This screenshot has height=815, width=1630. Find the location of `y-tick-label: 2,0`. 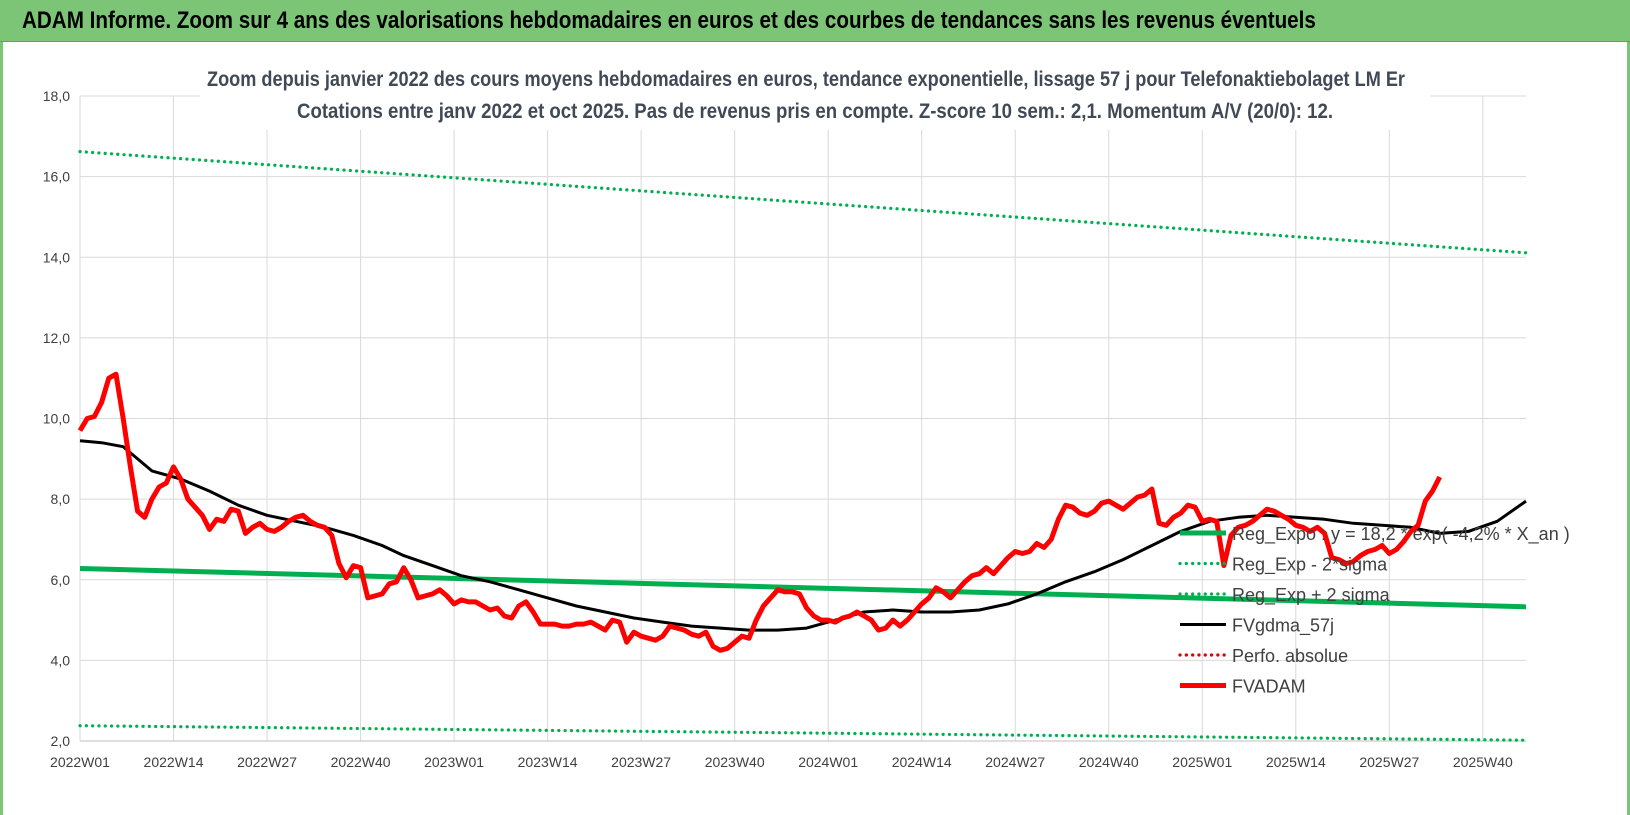

y-tick-label: 2,0 is located at coordinates (61, 741).